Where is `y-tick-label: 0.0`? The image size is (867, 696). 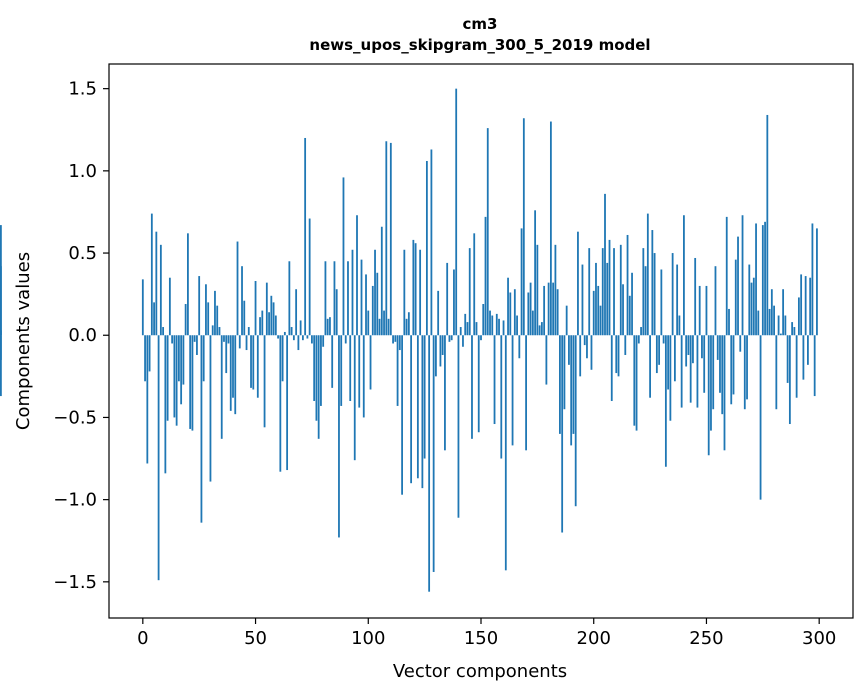
y-tick-label: 0.0 is located at coordinates (82, 335).